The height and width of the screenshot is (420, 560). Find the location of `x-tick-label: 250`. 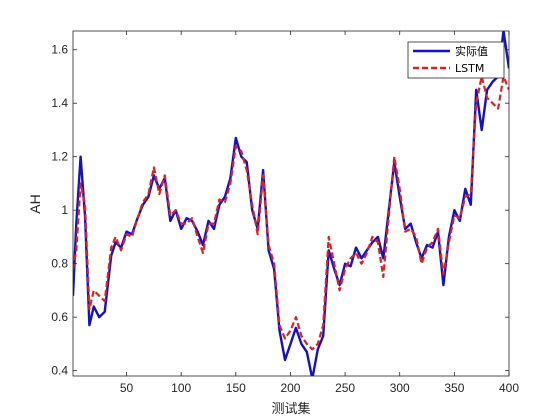

x-tick-label: 250 is located at coordinates (345, 388).